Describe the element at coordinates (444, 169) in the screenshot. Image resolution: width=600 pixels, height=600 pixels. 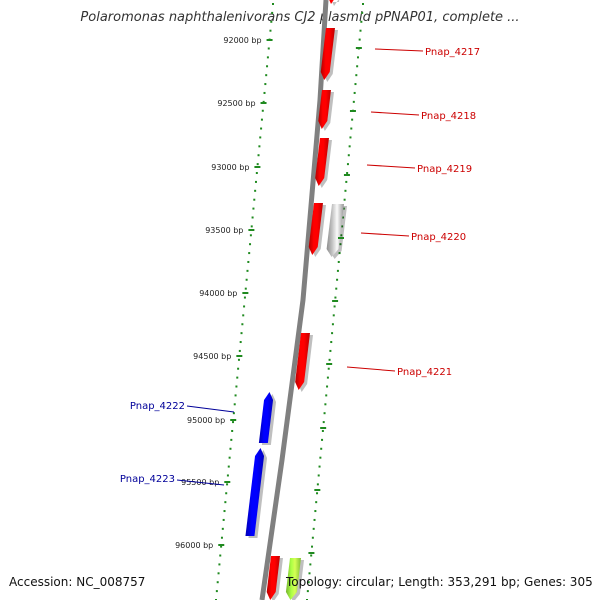
I see `gene-label-pnap-4219: Pnap_4219` at that location.